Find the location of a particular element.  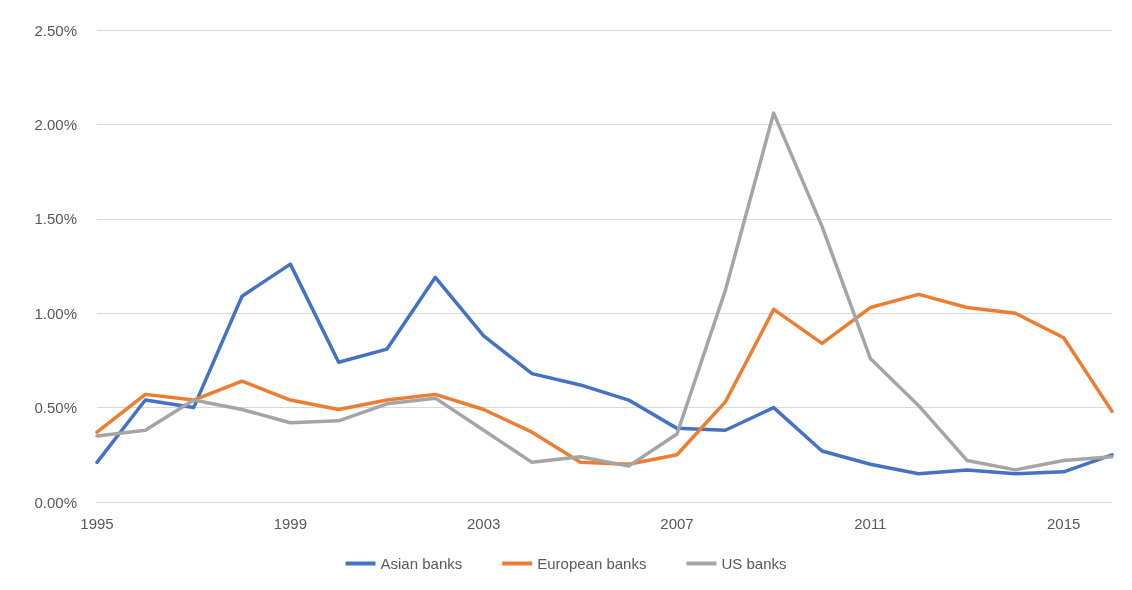

x-tick-label: 1995 is located at coordinates (97, 523).